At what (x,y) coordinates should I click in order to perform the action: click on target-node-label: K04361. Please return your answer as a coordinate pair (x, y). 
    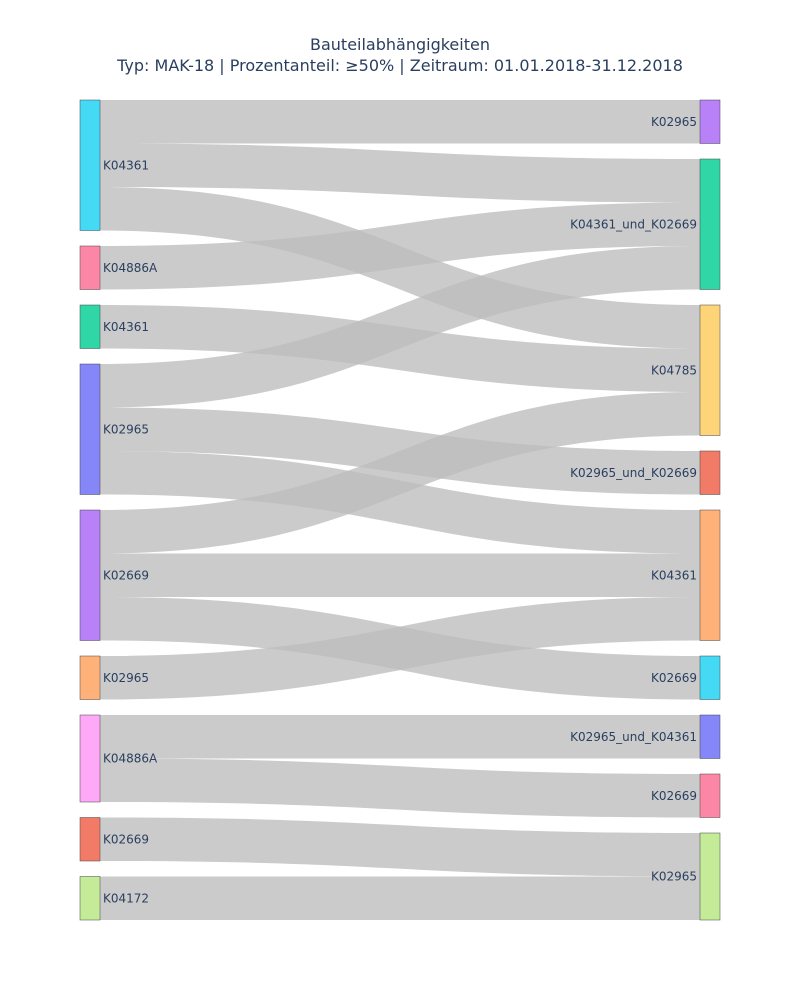
    Looking at the image, I should click on (674, 575).